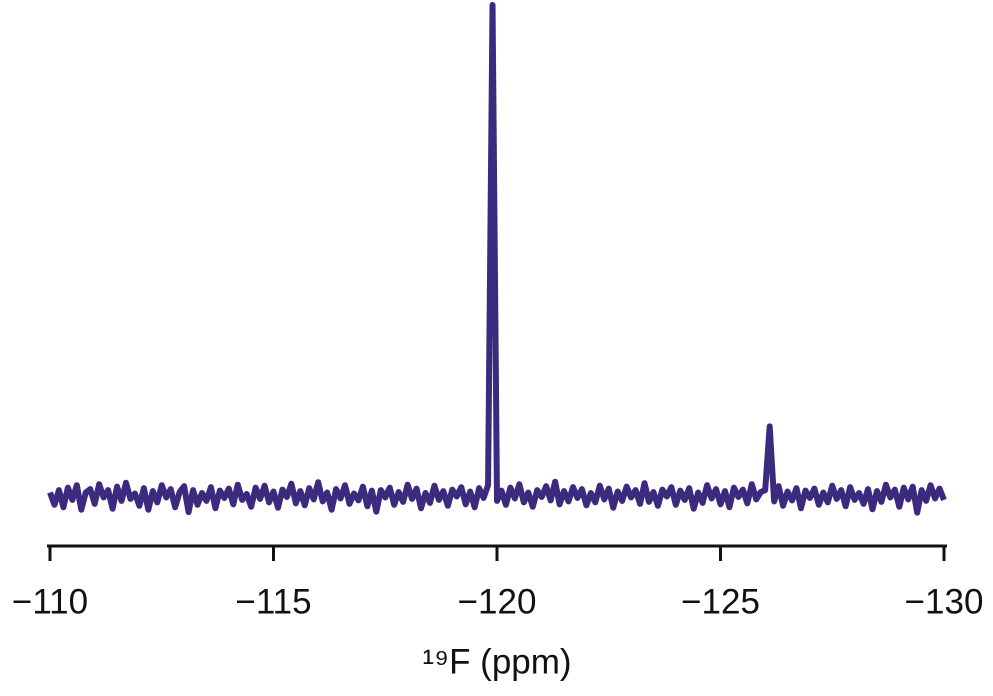 This screenshot has height=696, width=993. Describe the element at coordinates (273, 601) in the screenshot. I see `x-tick-label: −115` at that location.